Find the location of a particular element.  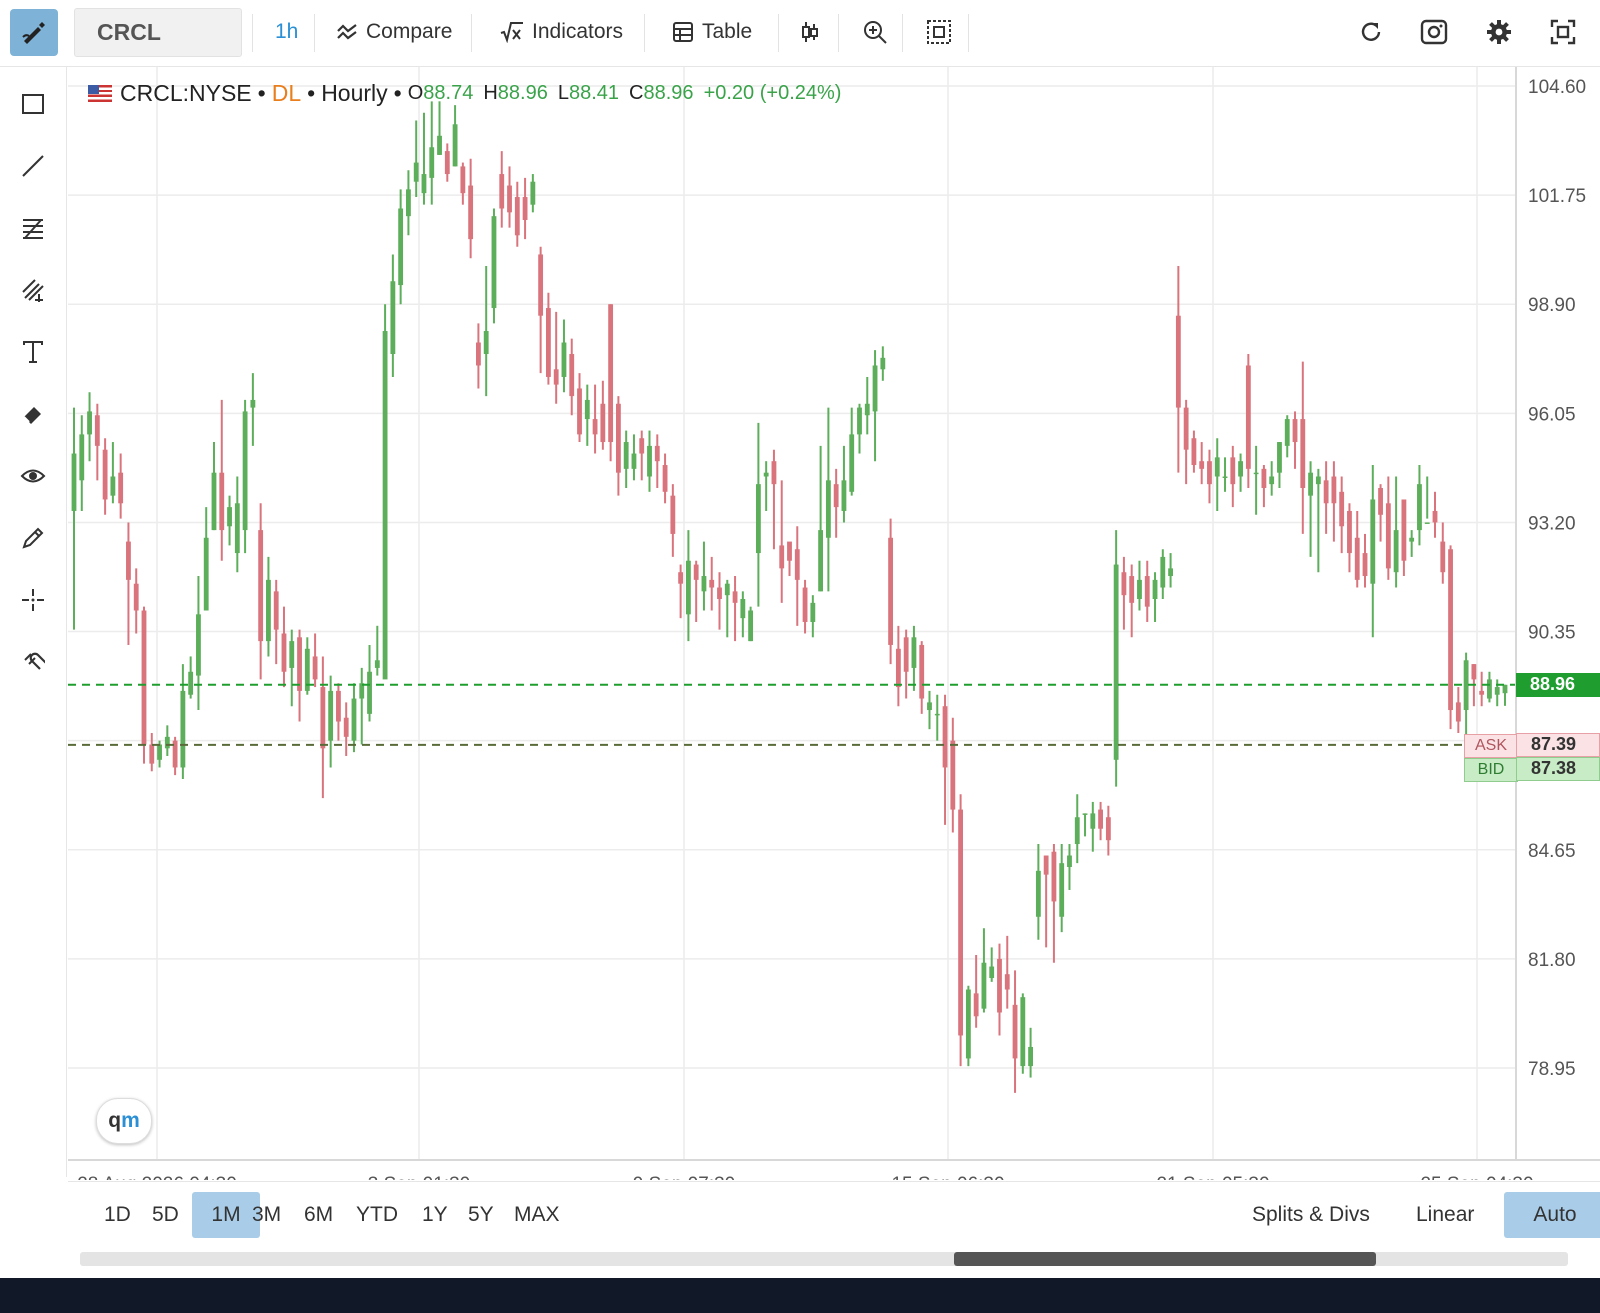

range-5y: 5Y is located at coordinates (481, 1214).